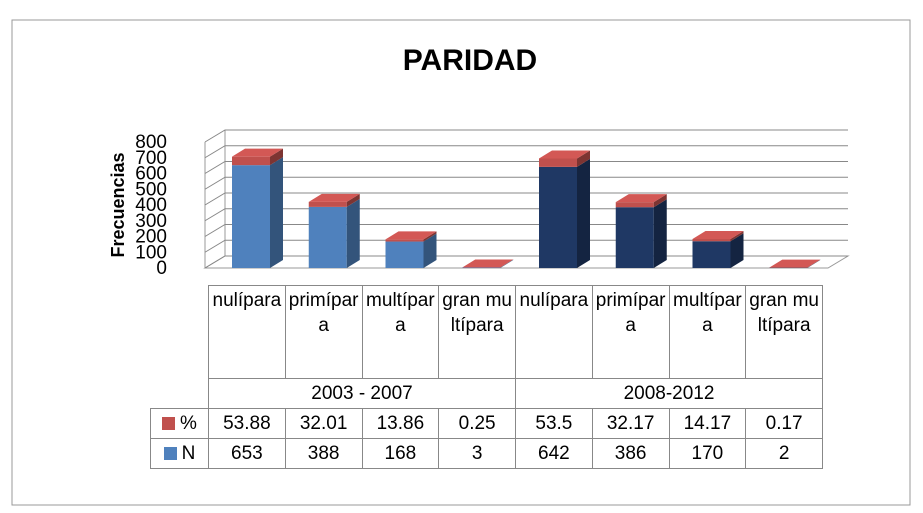 This screenshot has height=513, width=923. What do you see at coordinates (630, 453) in the screenshot?
I see `value-cell: 386` at bounding box center [630, 453].